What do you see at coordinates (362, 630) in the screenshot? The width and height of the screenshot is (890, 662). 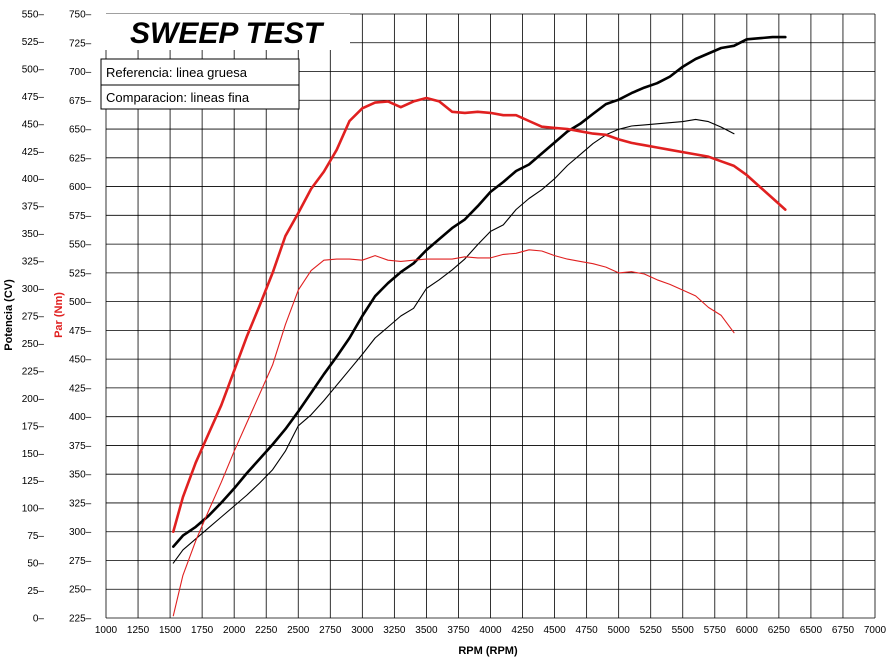 I see `x-tick-label: 3000` at bounding box center [362, 630].